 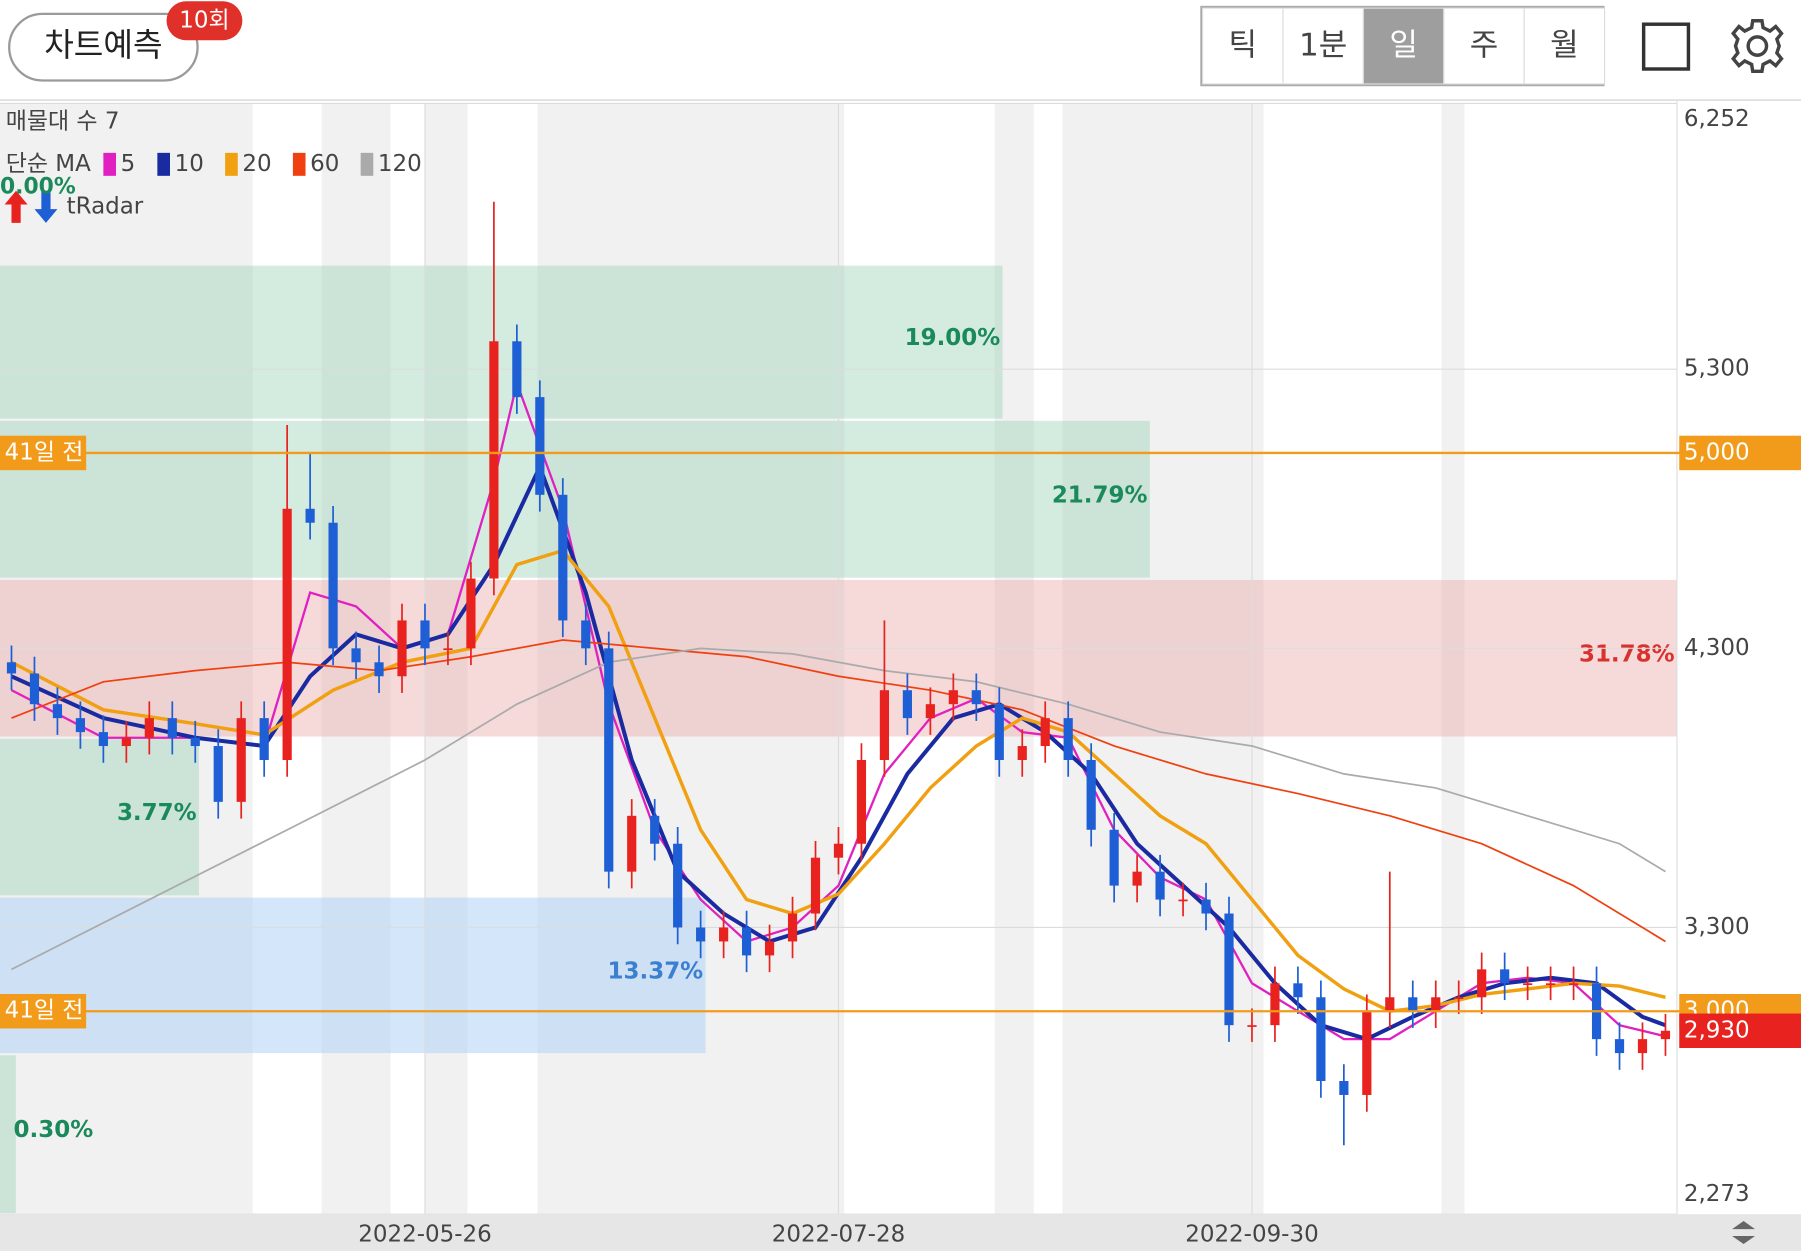 What do you see at coordinates (1717, 1194) in the screenshot?
I see `y-tick-label: 2,273` at bounding box center [1717, 1194].